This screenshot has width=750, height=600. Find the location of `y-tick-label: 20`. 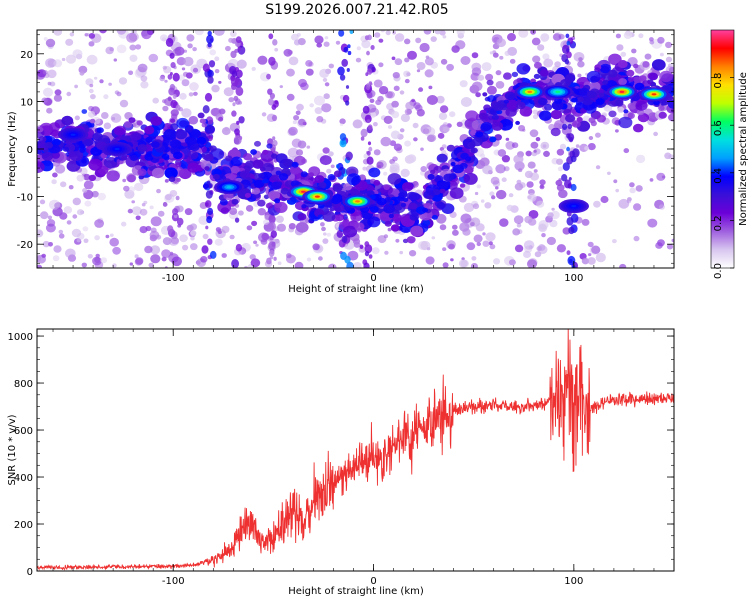

y-tick-label: 20 is located at coordinates (26, 55).